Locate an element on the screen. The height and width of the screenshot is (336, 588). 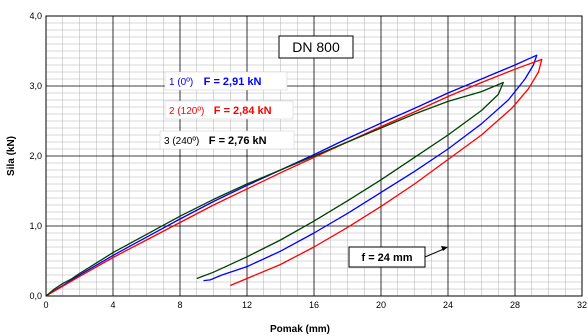
chart-title: DN 800 is located at coordinates (316, 47).